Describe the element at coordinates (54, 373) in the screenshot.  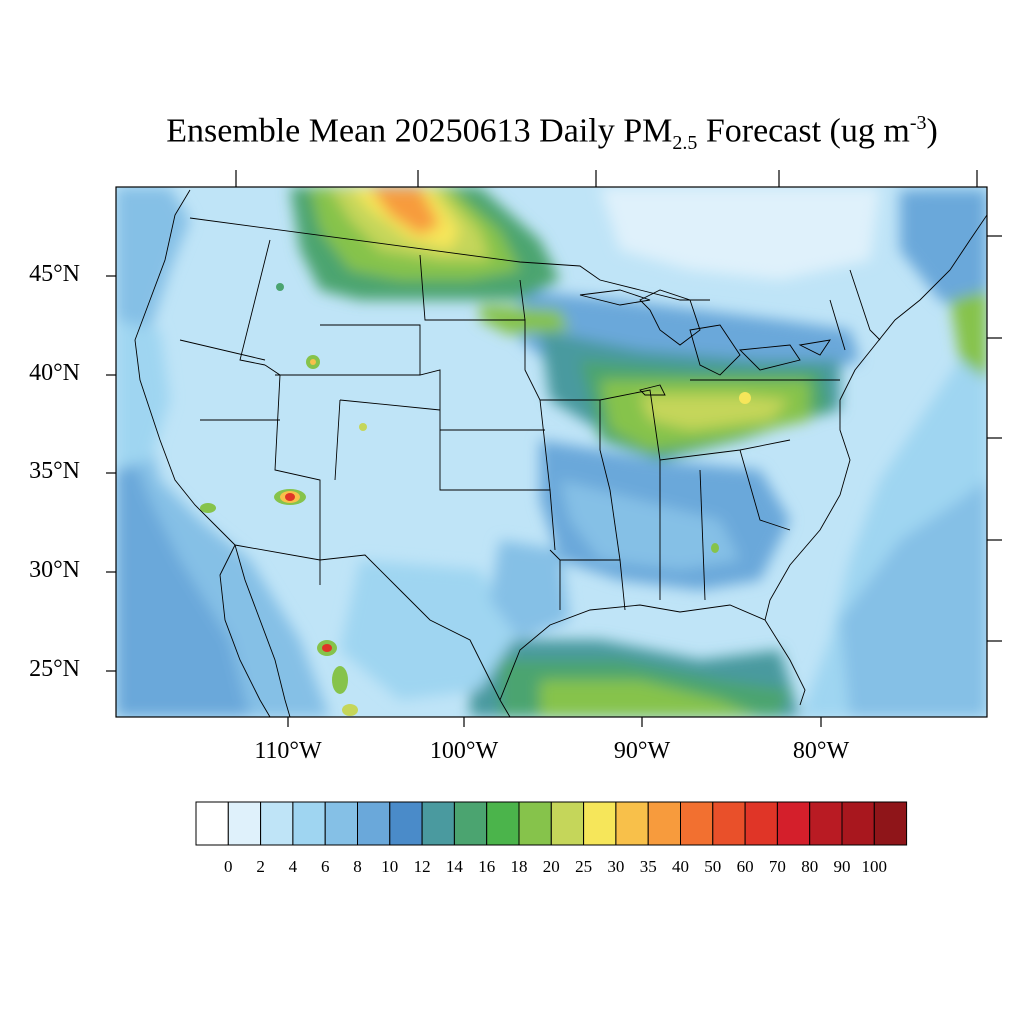
I see `lat-label-40n: 40°N` at that location.